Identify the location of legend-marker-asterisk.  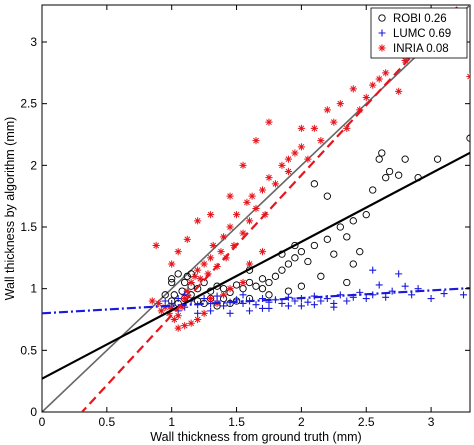
(382, 48).